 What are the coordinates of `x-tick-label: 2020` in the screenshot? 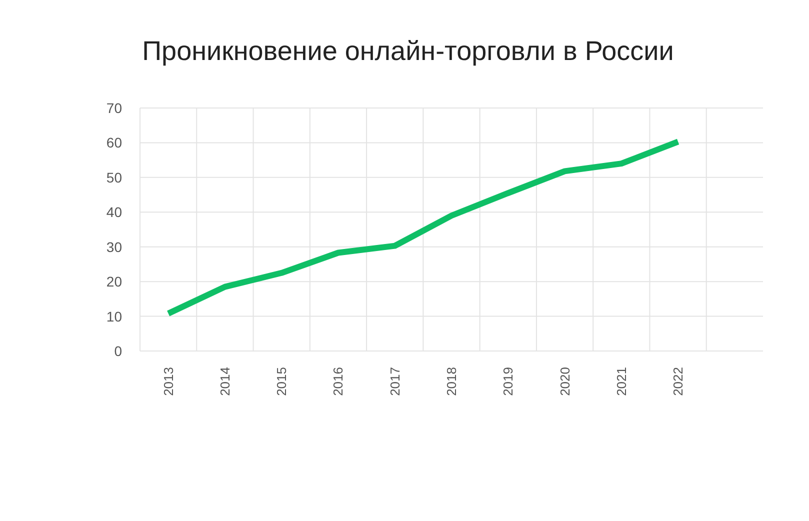 It's located at (564, 381).